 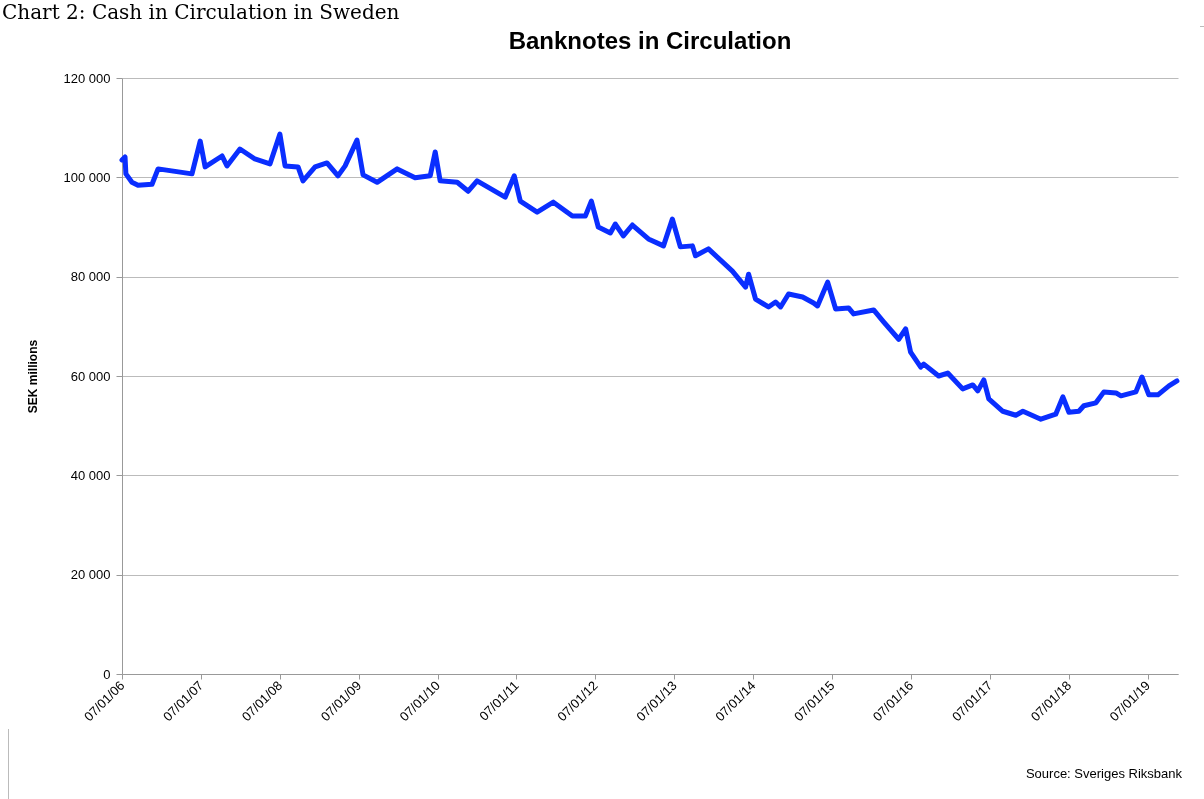 What do you see at coordinates (90, 277) in the screenshot?
I see `y-tick-label: 80 000` at bounding box center [90, 277].